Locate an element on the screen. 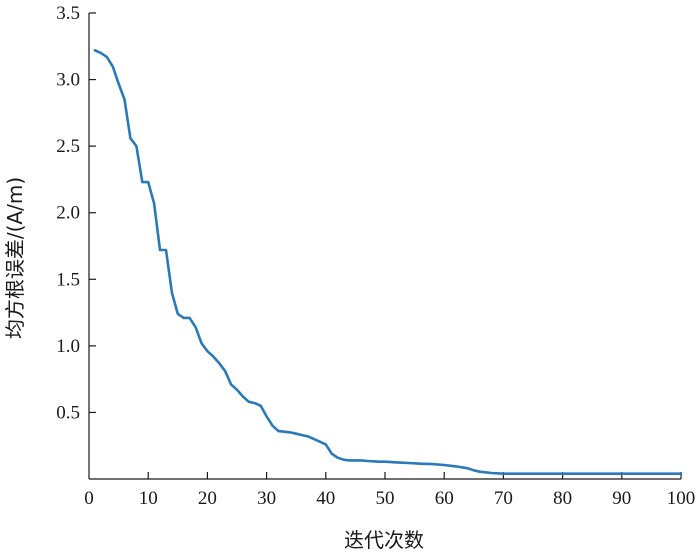  x-tick-label: 80 is located at coordinates (562, 498).